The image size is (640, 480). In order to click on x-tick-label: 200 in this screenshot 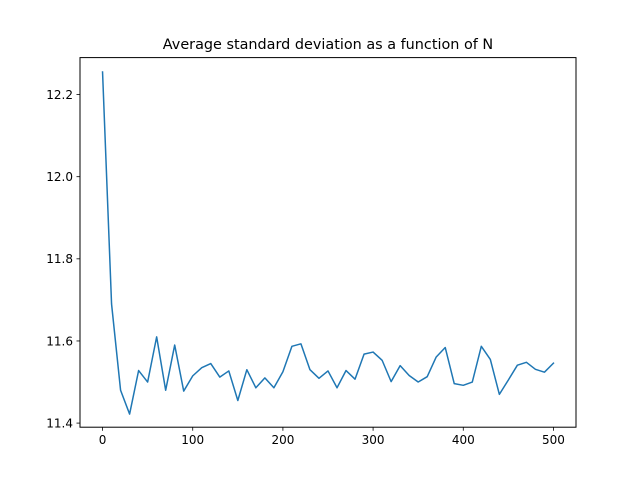, I will do `click(282, 440)`.